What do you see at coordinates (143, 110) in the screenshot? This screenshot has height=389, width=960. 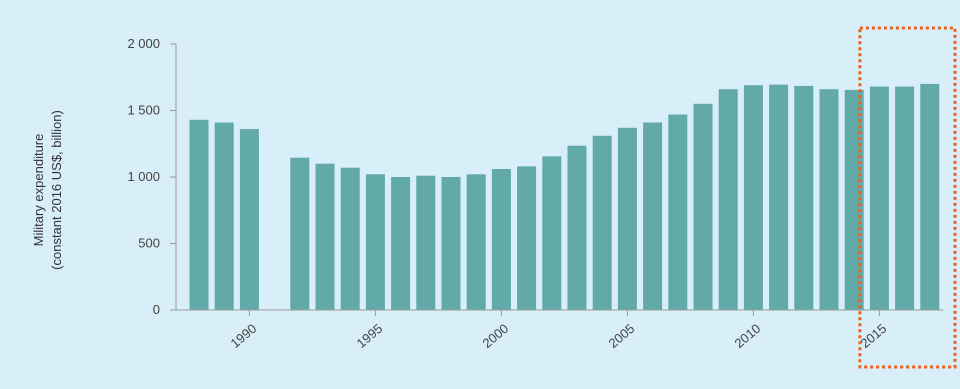 I see `y-tick-label-1500: 1 500` at bounding box center [143, 110].